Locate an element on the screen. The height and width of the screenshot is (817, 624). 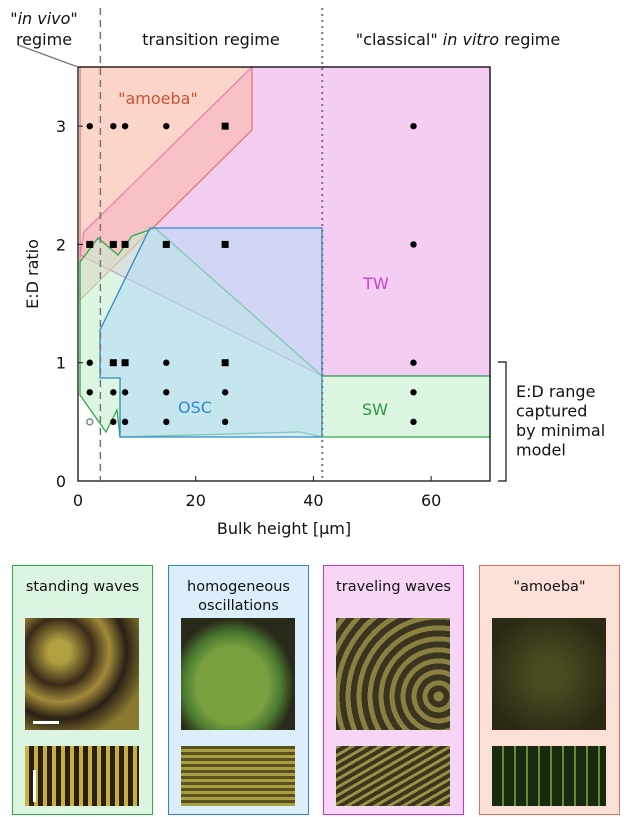
bracket-label-line: by minimal is located at coordinates (560, 430).